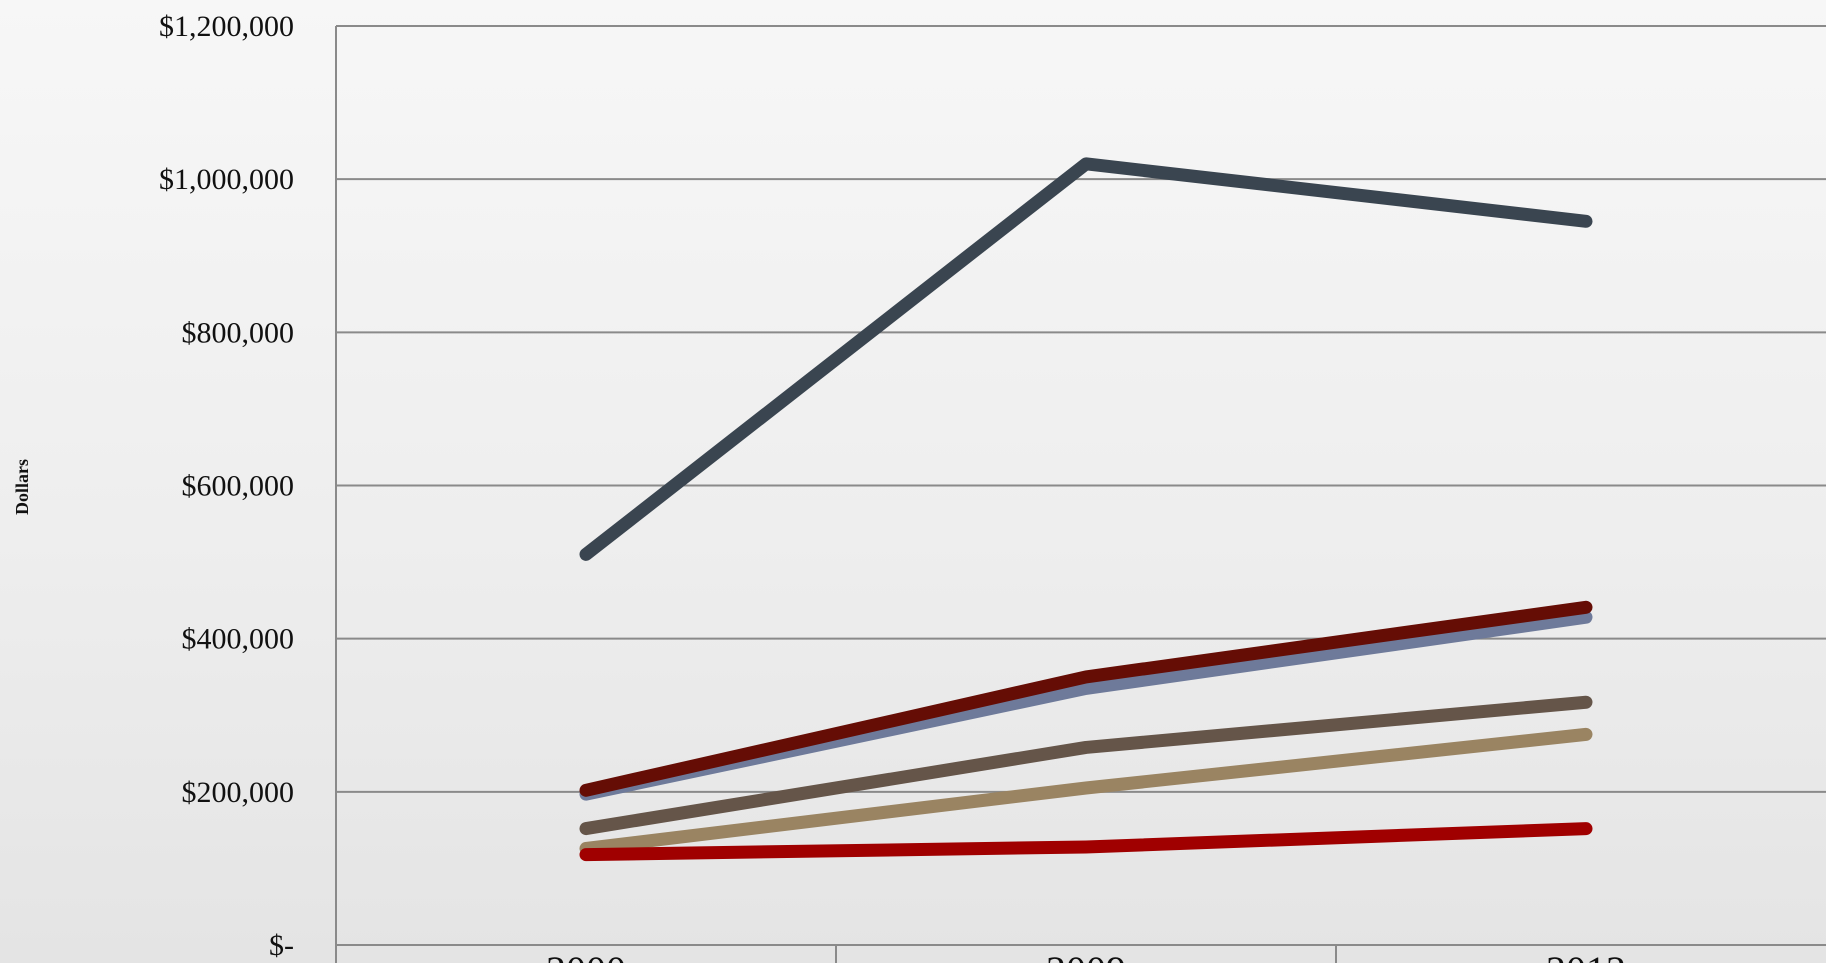 The height and width of the screenshot is (963, 1826). I want to click on y-tick-label: $1,000,000, so click(226, 179).